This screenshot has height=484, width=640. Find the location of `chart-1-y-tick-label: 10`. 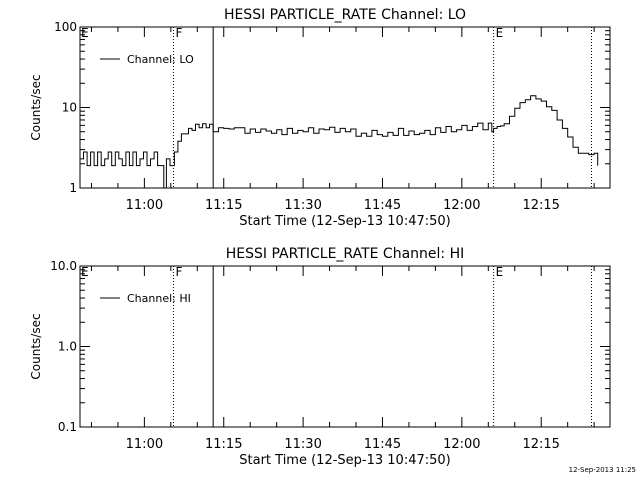

chart-1-y-tick-label: 10 is located at coordinates (69, 108).